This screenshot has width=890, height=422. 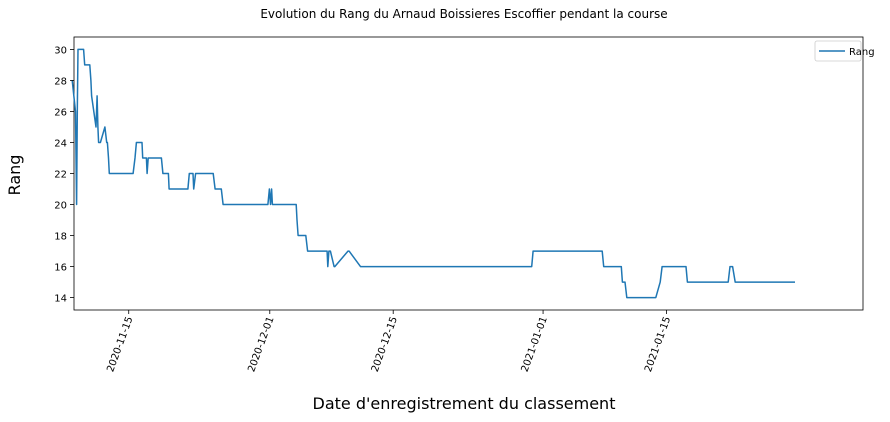 I want to click on y-tick-label: 26, so click(x=60, y=112).